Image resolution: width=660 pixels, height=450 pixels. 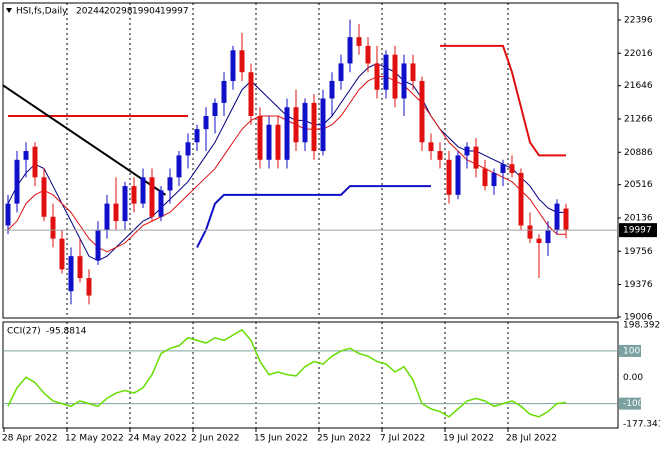 What do you see at coordinates (638, 218) in the screenshot?
I see `y-tick-label: 20136` at bounding box center [638, 218].